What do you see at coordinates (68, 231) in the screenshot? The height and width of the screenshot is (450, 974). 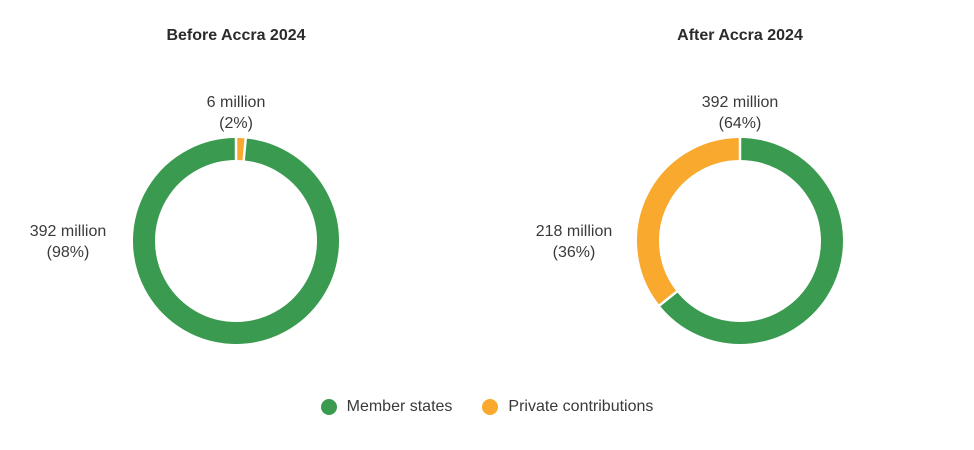 I see `slice-label-before-member-value: 392 million` at bounding box center [68, 231].